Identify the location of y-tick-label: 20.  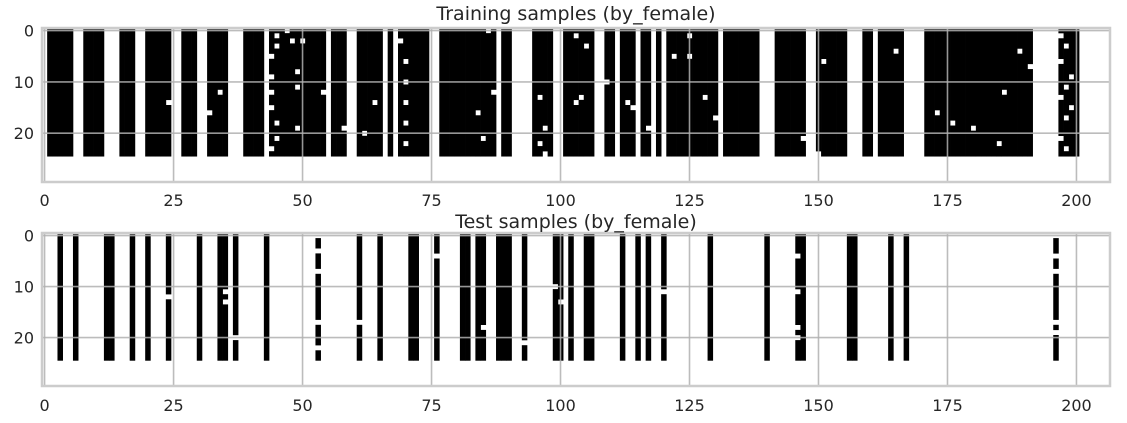
(24, 338).